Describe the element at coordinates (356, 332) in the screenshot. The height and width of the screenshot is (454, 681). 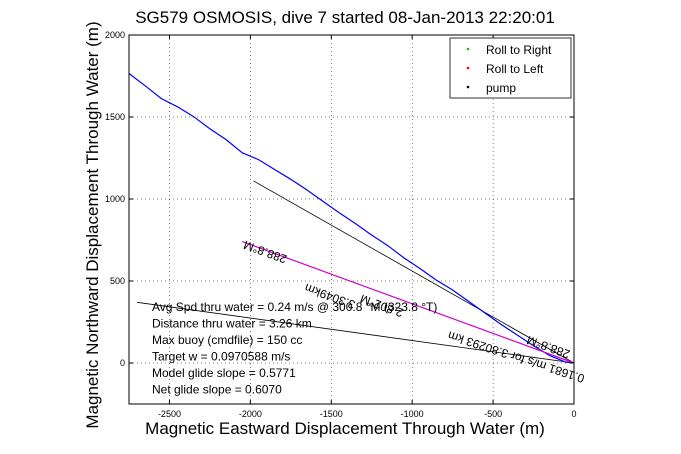
I see `reference-line` at that location.